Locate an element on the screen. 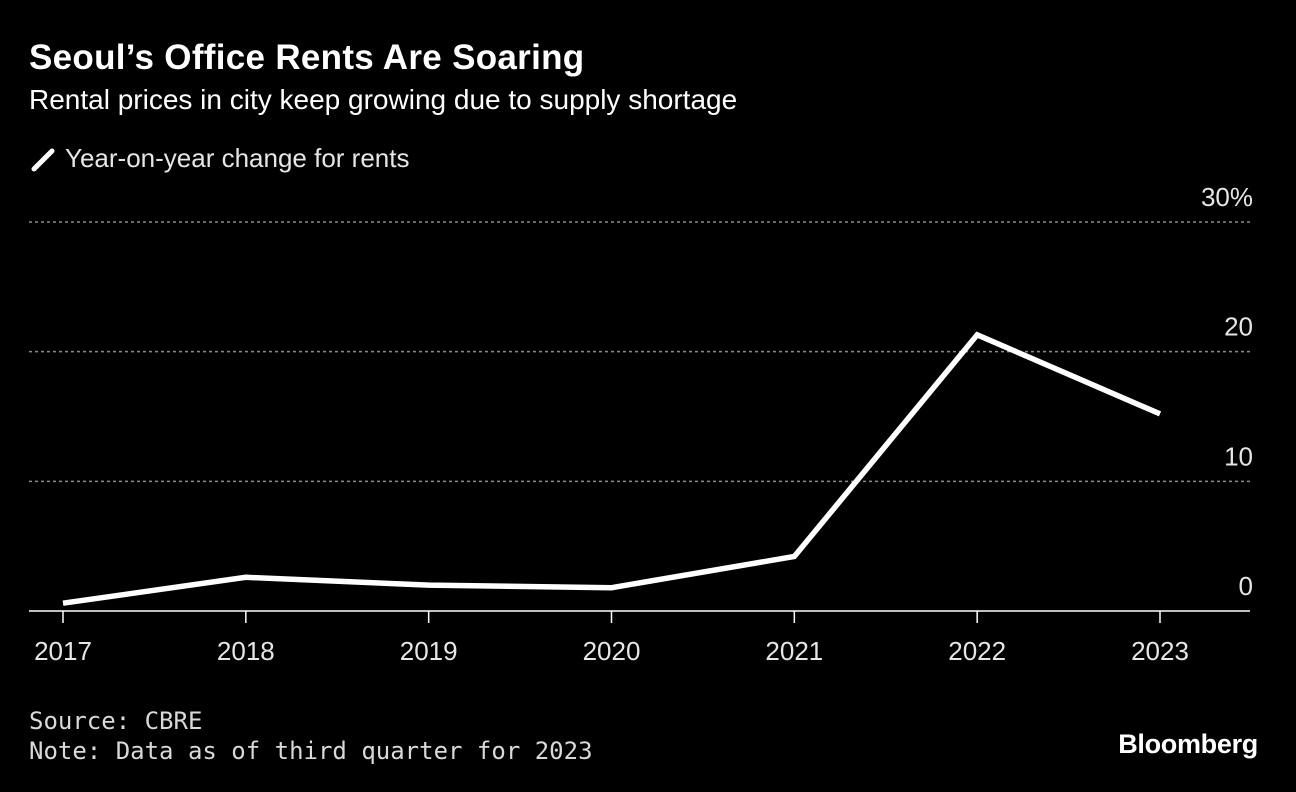 The width and height of the screenshot is (1296, 792). x-tick-label-2023: 2023 is located at coordinates (1160, 651).